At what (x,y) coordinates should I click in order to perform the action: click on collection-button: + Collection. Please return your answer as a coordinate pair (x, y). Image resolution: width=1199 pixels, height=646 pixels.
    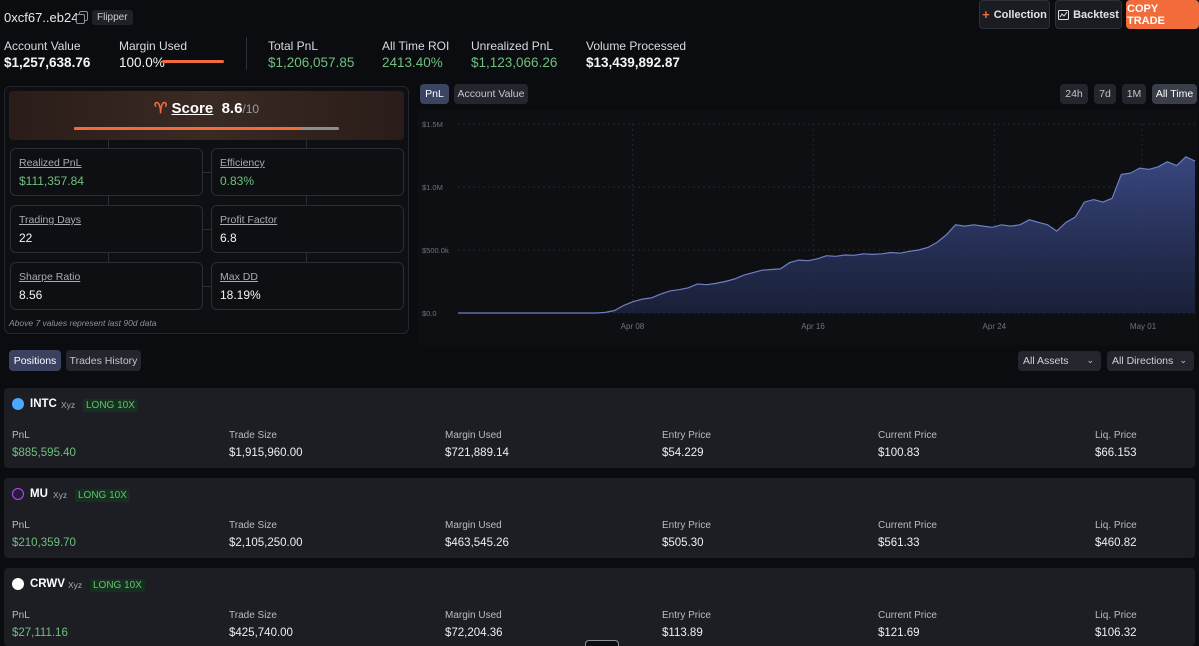
    Looking at the image, I should click on (1014, 14).